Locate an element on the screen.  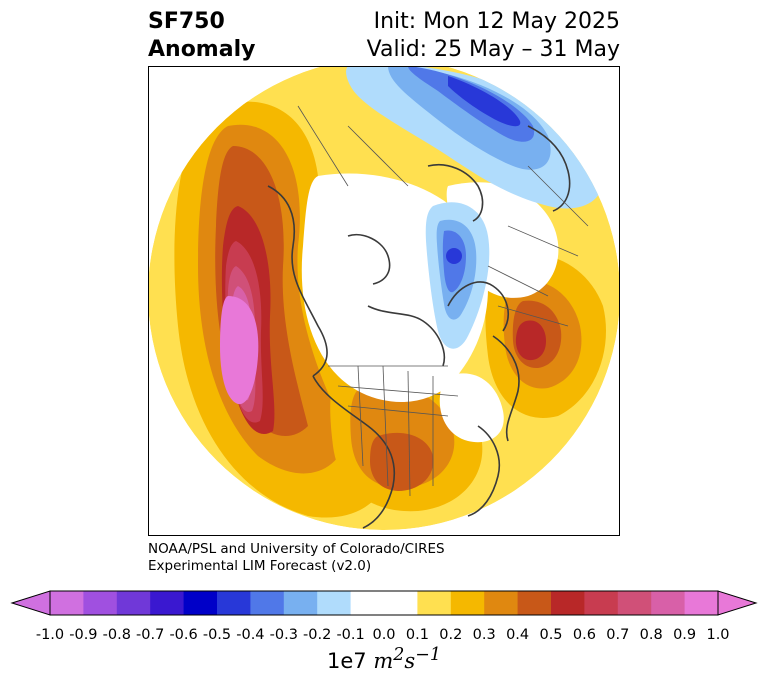
colorbar-tick-label: -0.4 is located at coordinates (250, 635).